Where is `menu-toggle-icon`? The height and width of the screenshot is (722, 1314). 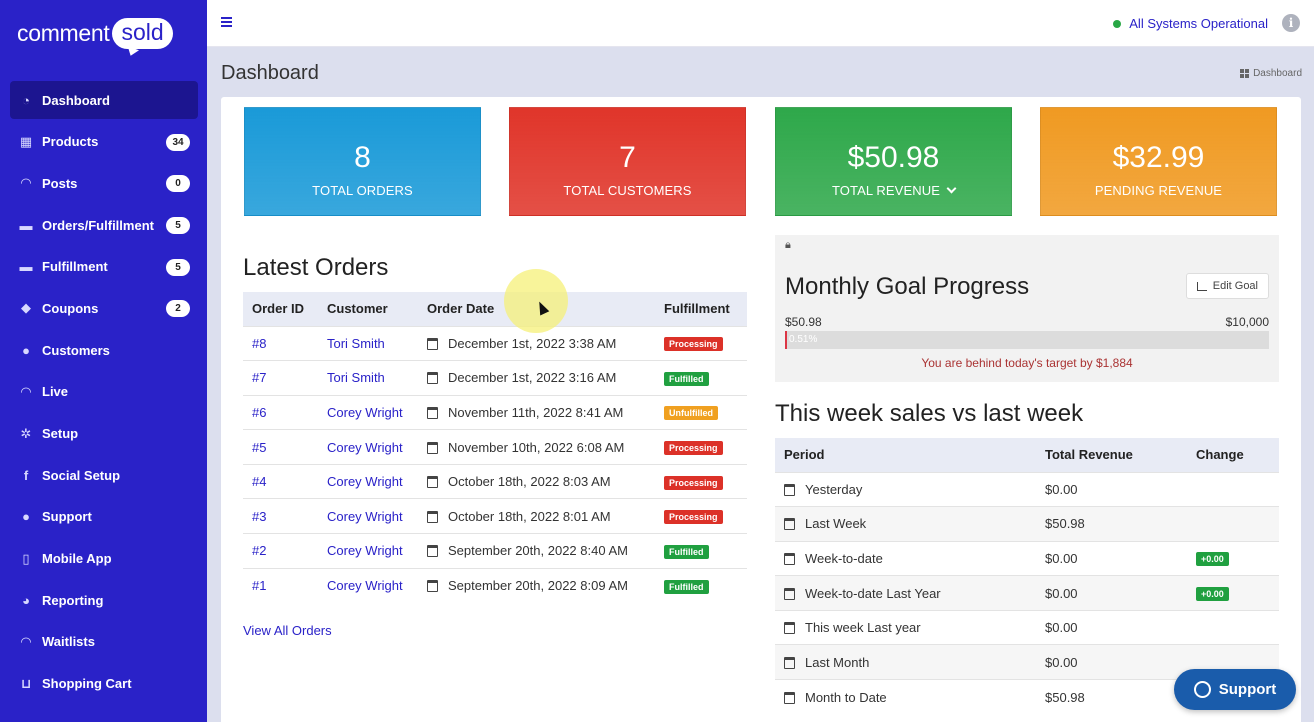 menu-toggle-icon is located at coordinates (226, 22).